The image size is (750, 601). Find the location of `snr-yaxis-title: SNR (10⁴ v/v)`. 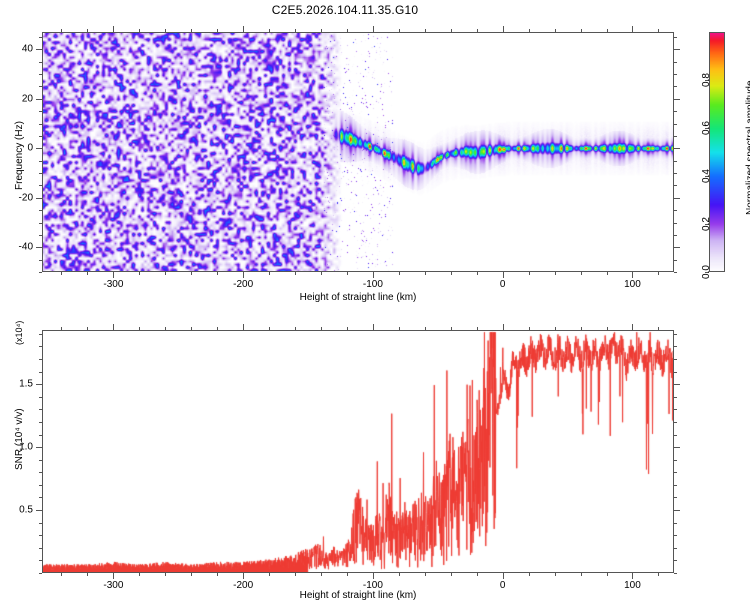

snr-yaxis-title: SNR (10⁴ v/v) is located at coordinates (19, 439).